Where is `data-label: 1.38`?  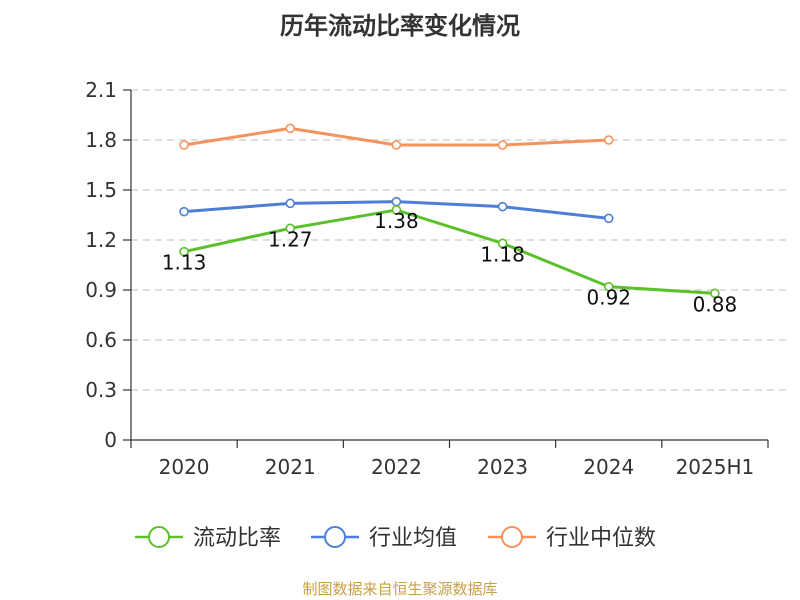
data-label: 1.38 is located at coordinates (396, 221).